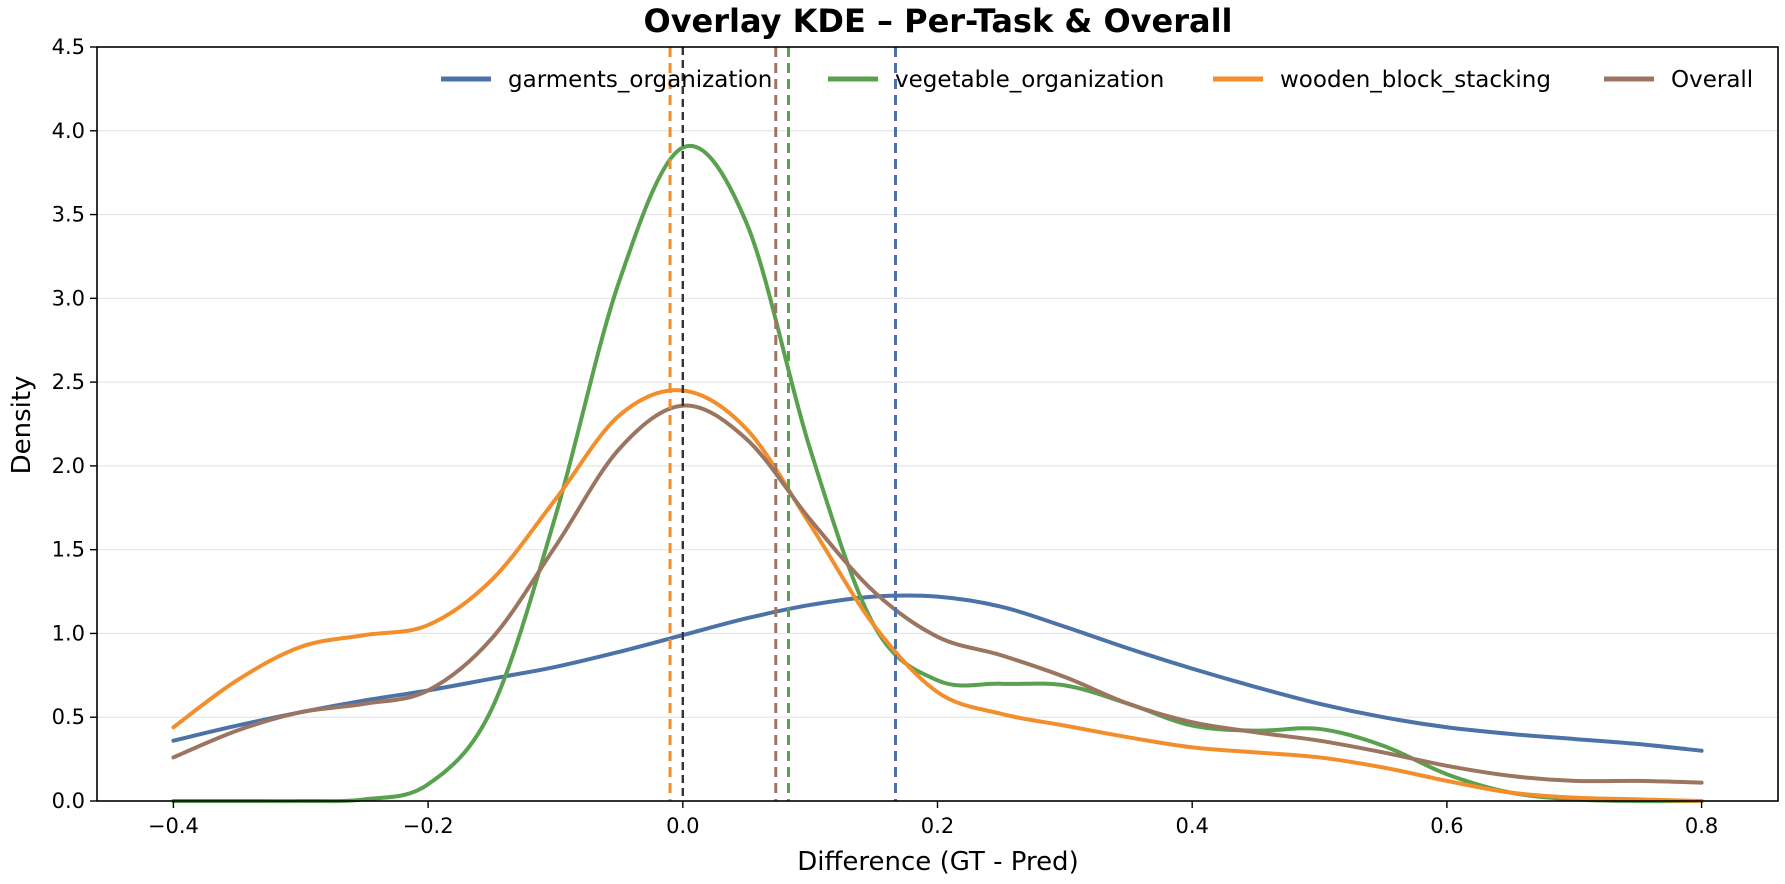 This screenshot has height=884, width=1785. I want to click on legend-item-overall: Overall, so click(1678, 80).